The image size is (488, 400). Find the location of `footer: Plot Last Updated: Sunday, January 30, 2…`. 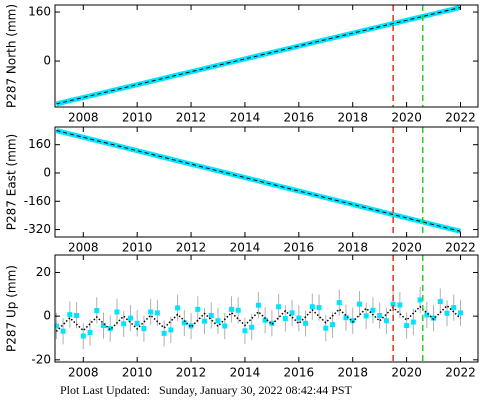

footer: Plot Last Updated: Sunday, January 30, 2… is located at coordinates (206, 390).